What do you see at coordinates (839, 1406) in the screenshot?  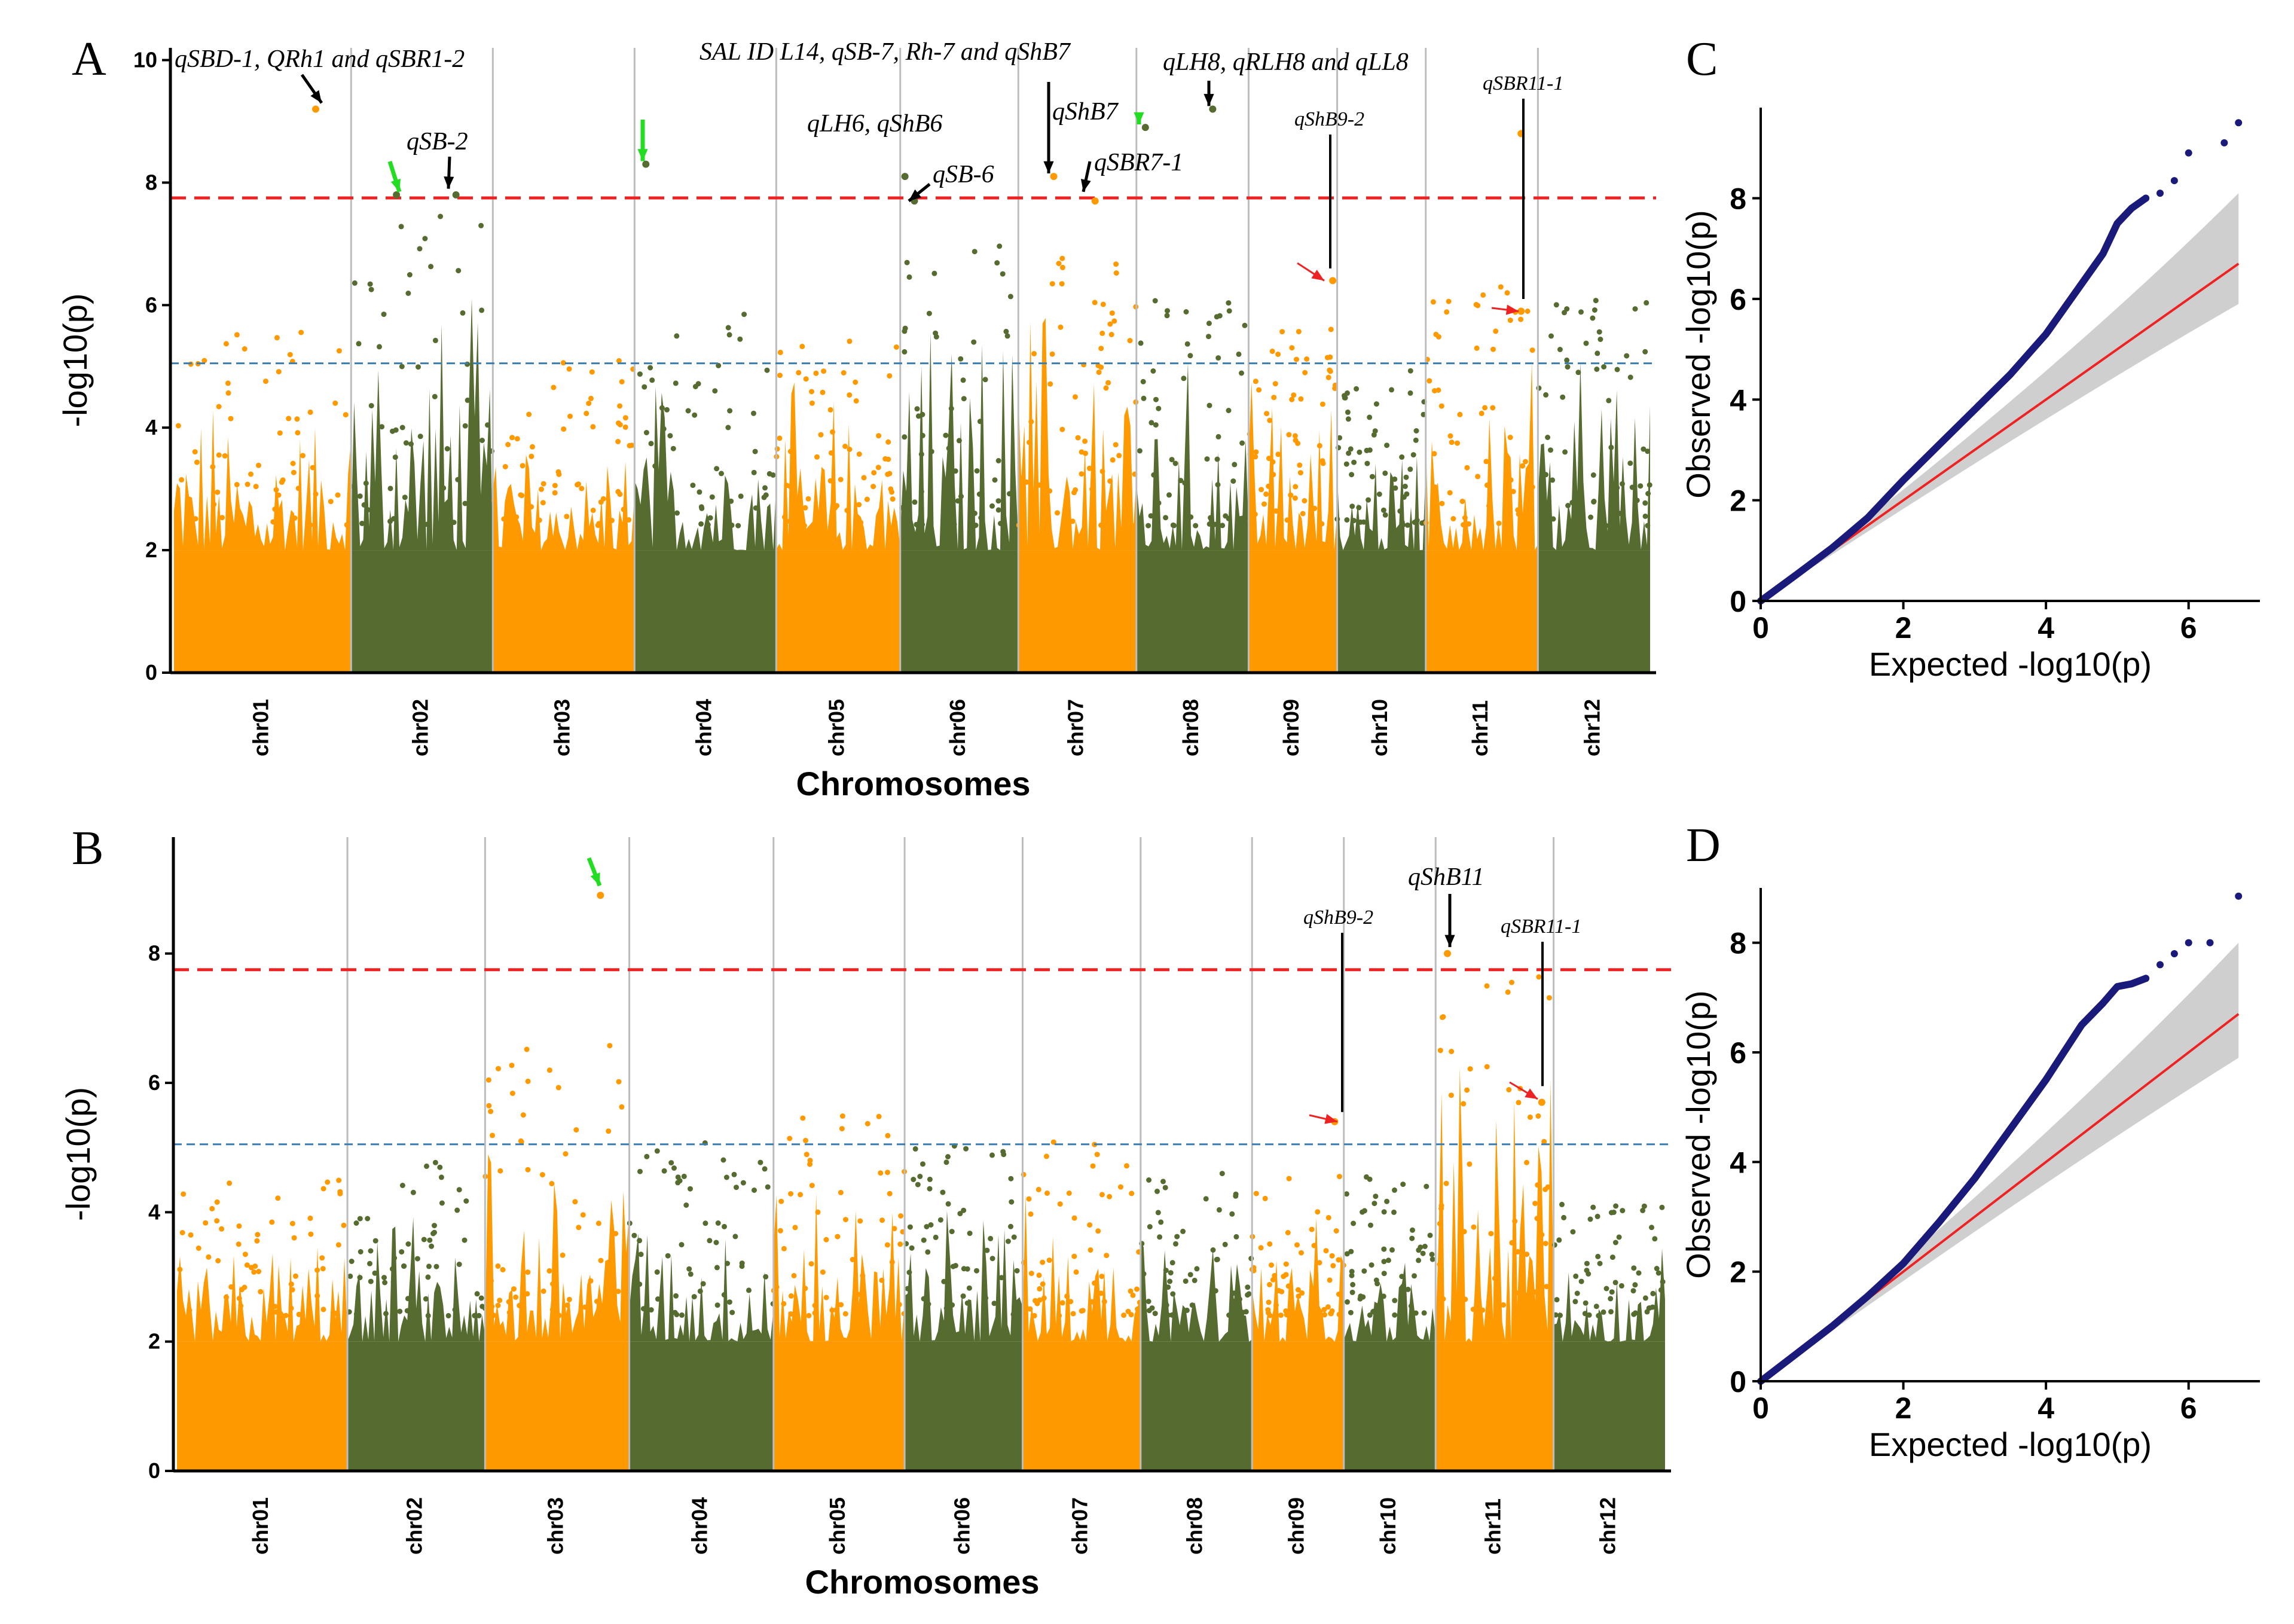 I see `chr-base-band` at bounding box center [839, 1406].